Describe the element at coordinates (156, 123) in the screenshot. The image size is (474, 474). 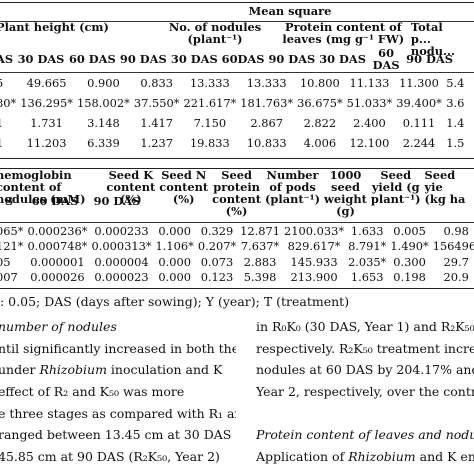
I see `table-cell: 1.417` at that location.